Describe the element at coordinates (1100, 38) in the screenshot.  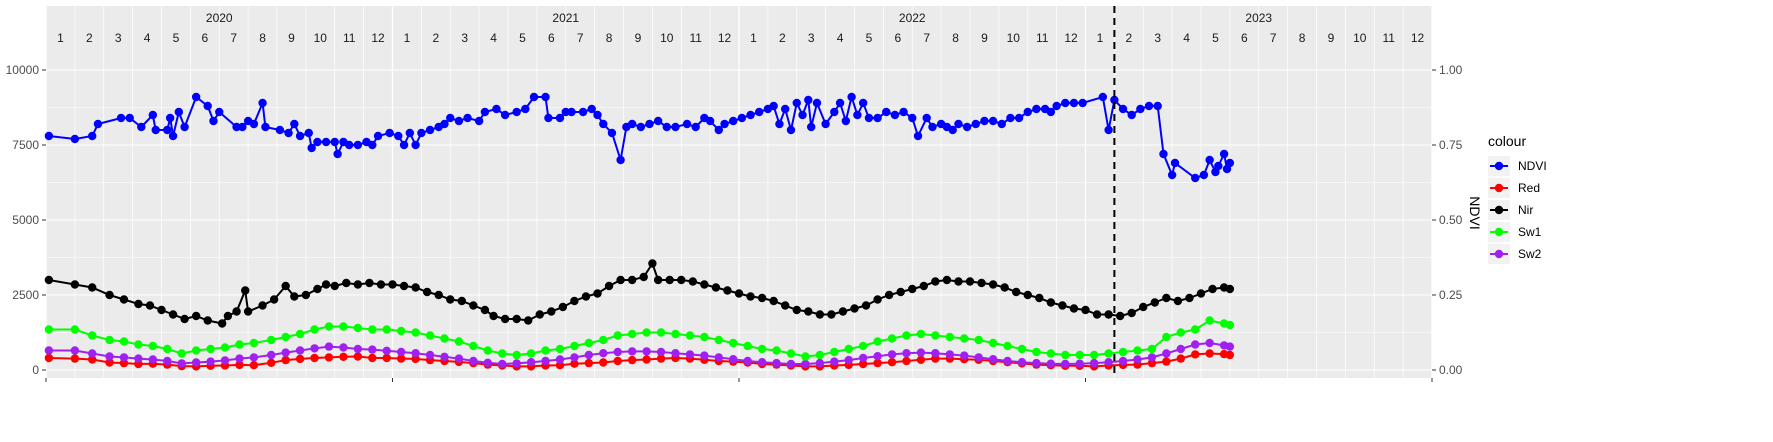
I see `month-label: 1` at that location.